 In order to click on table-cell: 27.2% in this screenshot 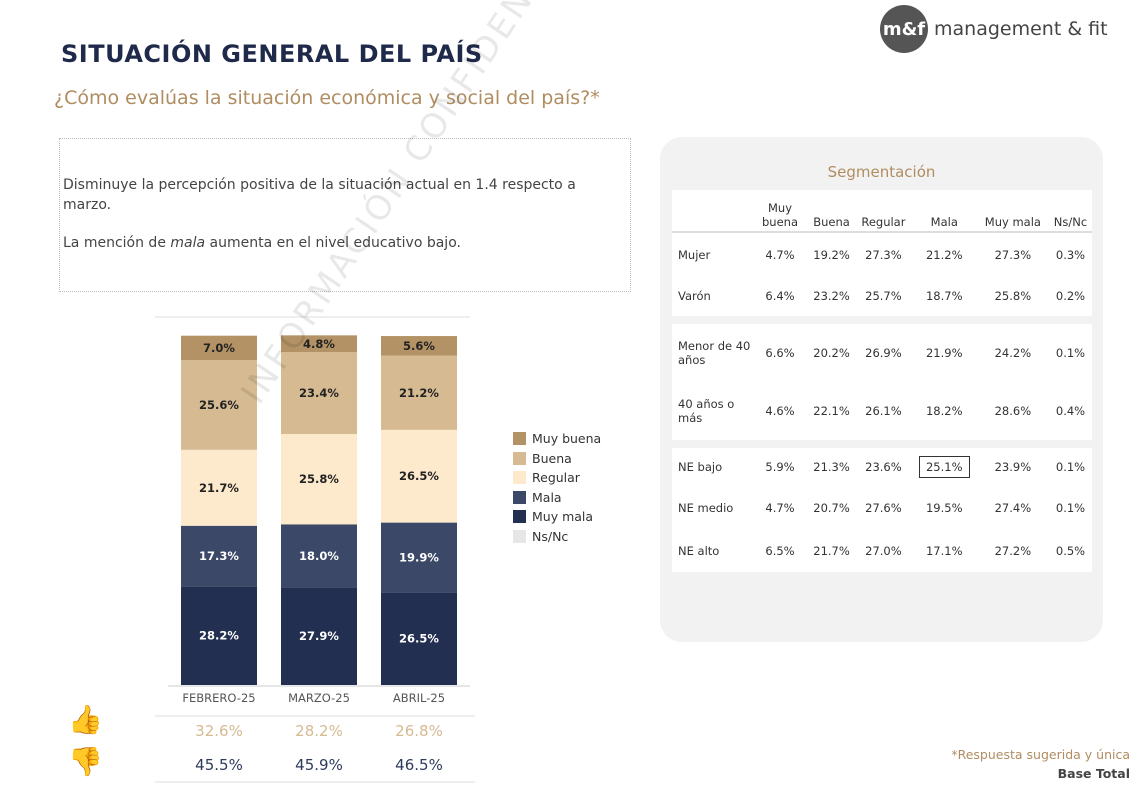, I will do `click(1012, 550)`.